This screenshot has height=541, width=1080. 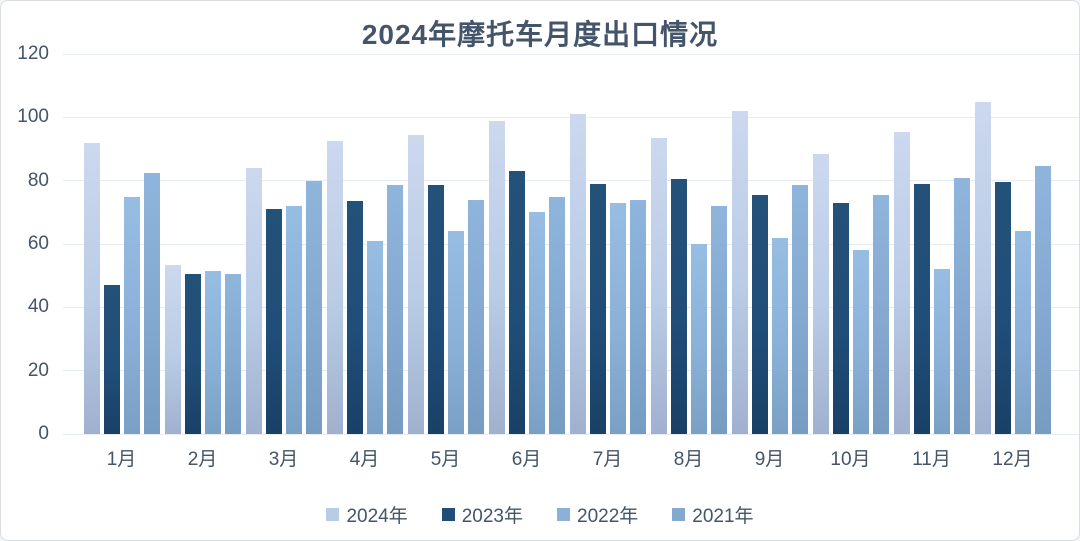 I want to click on bar-2022年-6月, so click(x=536, y=323).